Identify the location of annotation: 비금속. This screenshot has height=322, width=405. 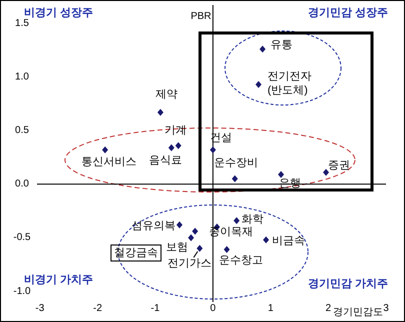
(289, 240).